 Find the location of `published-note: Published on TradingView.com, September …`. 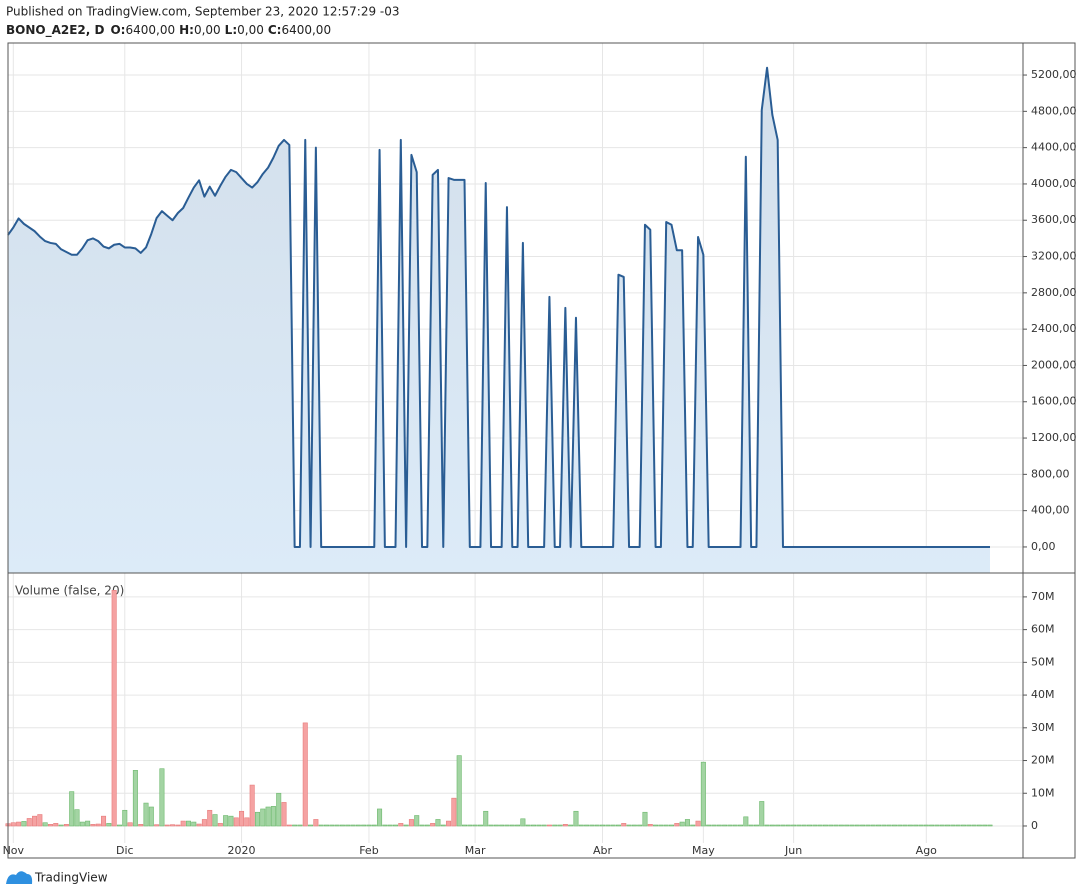

published-note: Published on TradingView.com, September … is located at coordinates (203, 12).